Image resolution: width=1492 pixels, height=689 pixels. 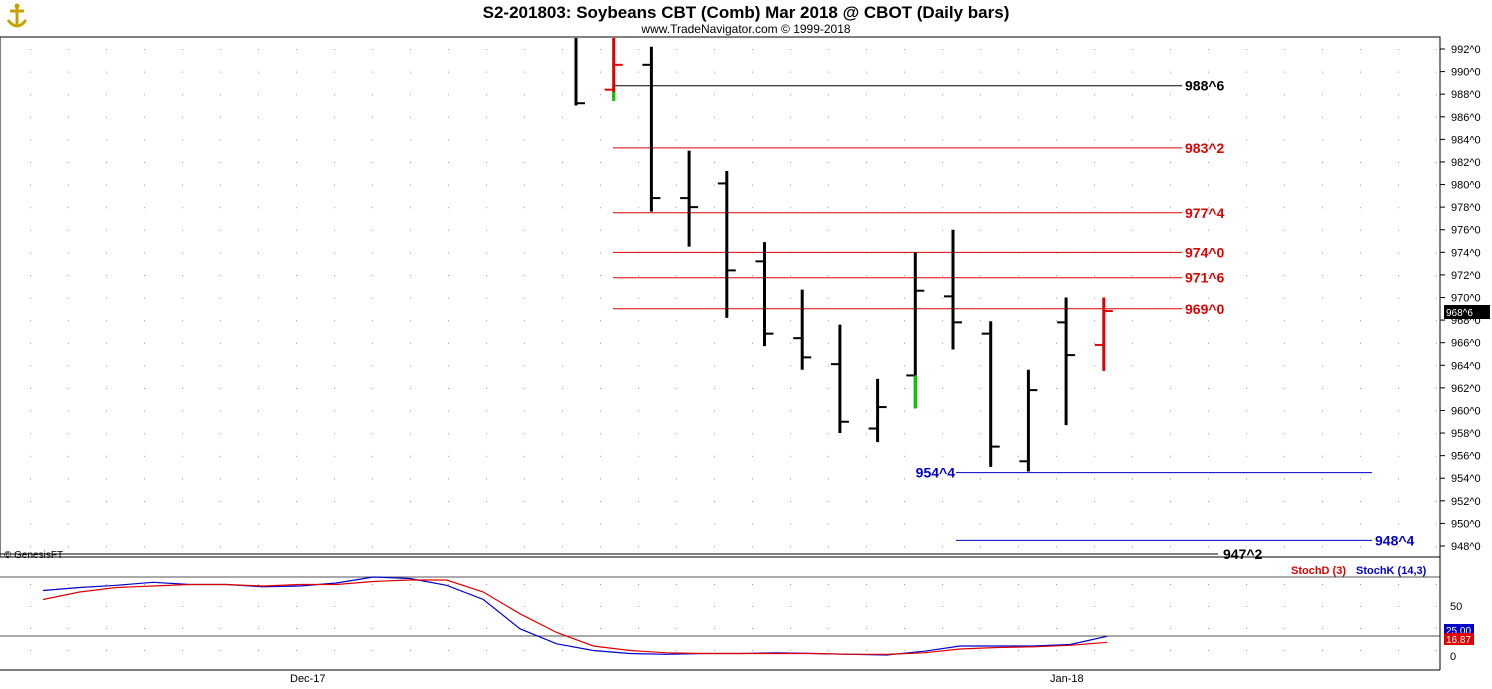 What do you see at coordinates (1456, 607) in the screenshot?
I see `stoch-tick-50: 50` at bounding box center [1456, 607].